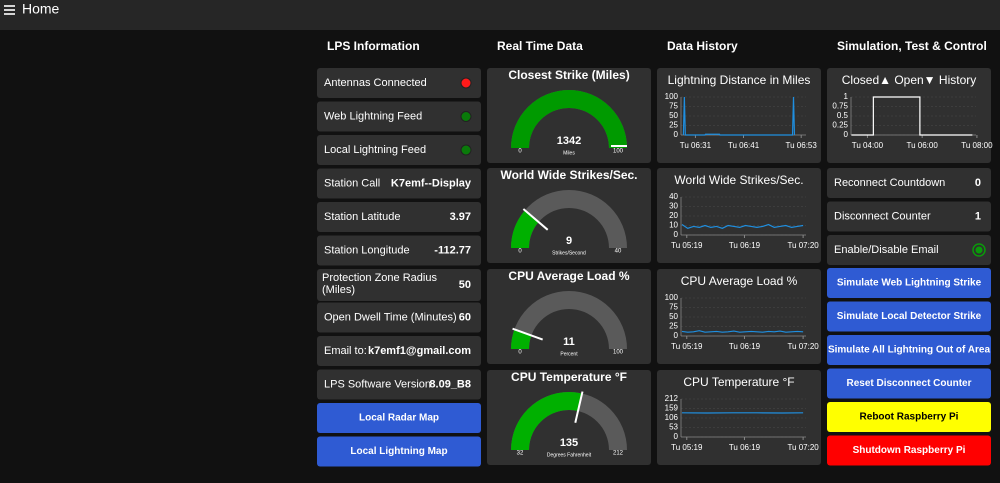  I want to click on button-label: Simulate Web Lightning Strike, so click(909, 283).